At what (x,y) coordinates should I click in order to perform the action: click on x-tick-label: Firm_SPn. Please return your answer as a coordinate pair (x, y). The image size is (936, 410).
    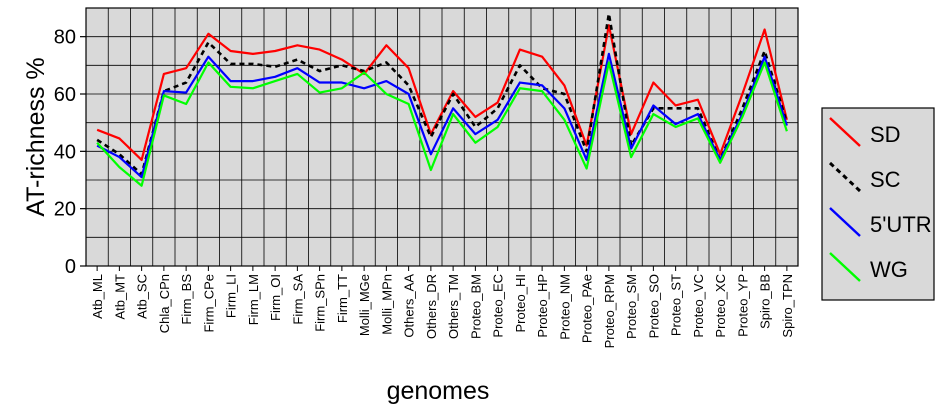
    Looking at the image, I should click on (320, 303).